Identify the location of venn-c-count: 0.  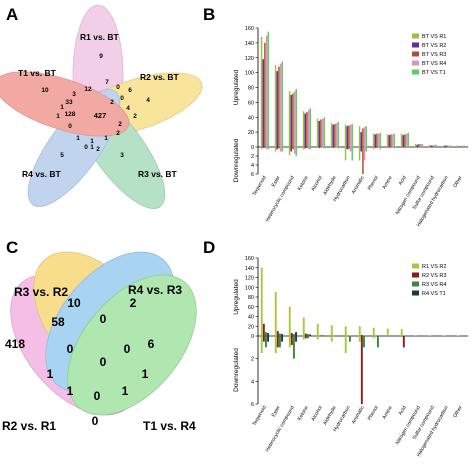
(127, 349).